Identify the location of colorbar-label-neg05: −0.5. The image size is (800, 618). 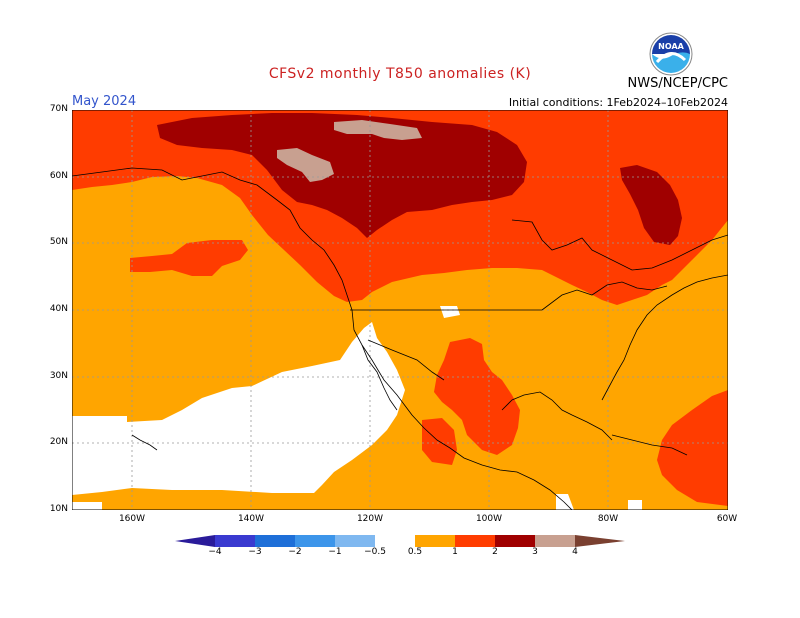
(375, 552).